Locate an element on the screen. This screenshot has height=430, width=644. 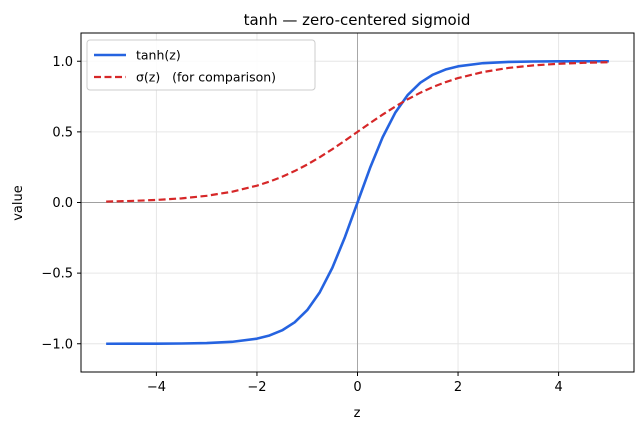
chart-title: tanh — zero-centered sigmoid is located at coordinates (357, 20).